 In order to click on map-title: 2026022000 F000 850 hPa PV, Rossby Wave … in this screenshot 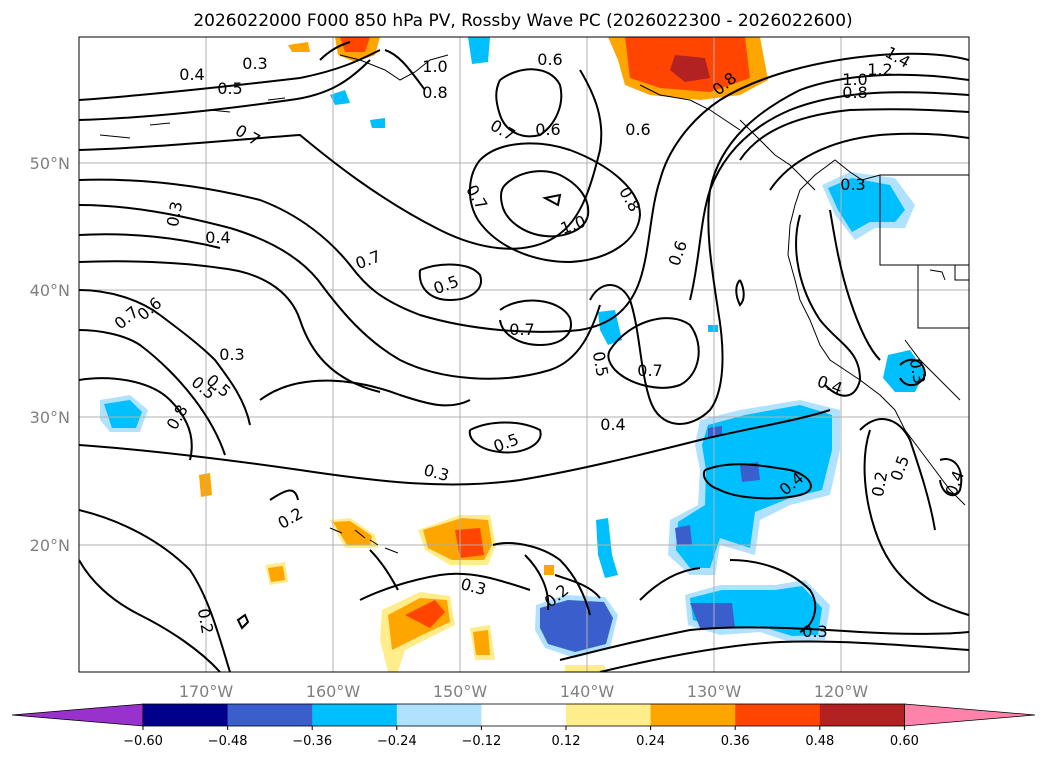, I will do `click(522, 21)`.